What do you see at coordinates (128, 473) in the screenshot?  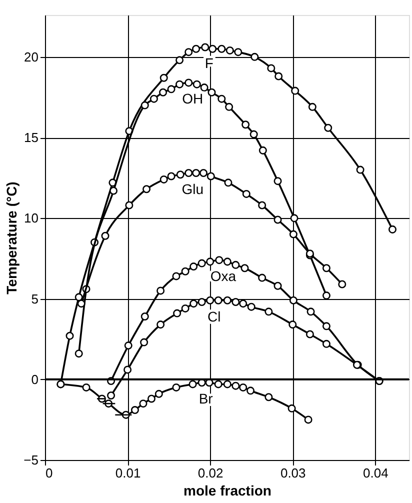 I see `x-tick-label: 0.01` at bounding box center [128, 473].